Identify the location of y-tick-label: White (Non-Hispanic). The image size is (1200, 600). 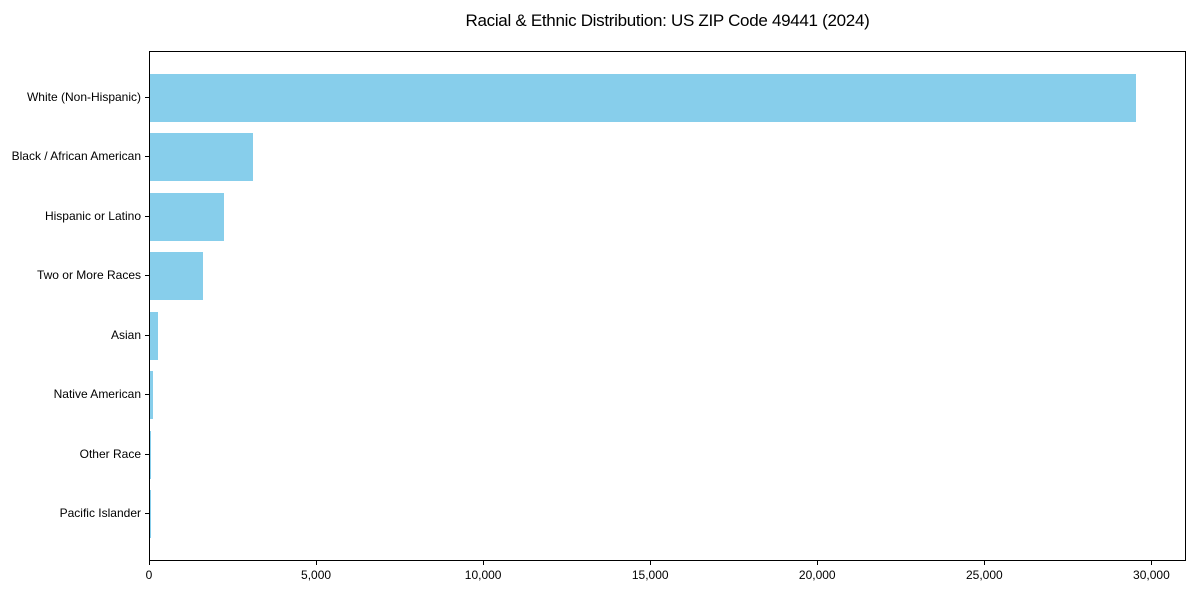
(83, 97).